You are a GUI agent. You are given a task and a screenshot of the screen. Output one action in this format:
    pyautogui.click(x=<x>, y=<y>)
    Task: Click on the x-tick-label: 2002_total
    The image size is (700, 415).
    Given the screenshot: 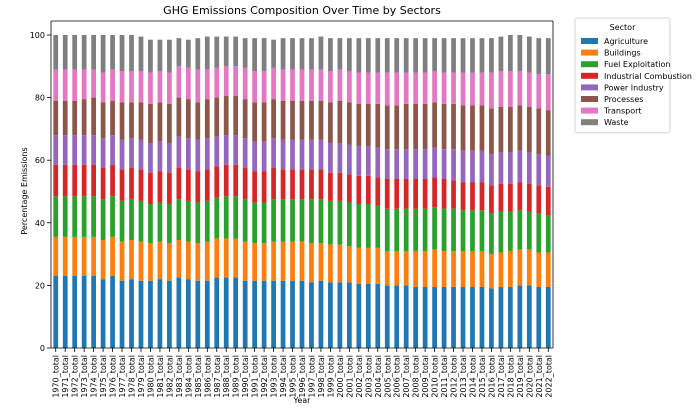 What is the action you would take?
    pyautogui.click(x=359, y=376)
    